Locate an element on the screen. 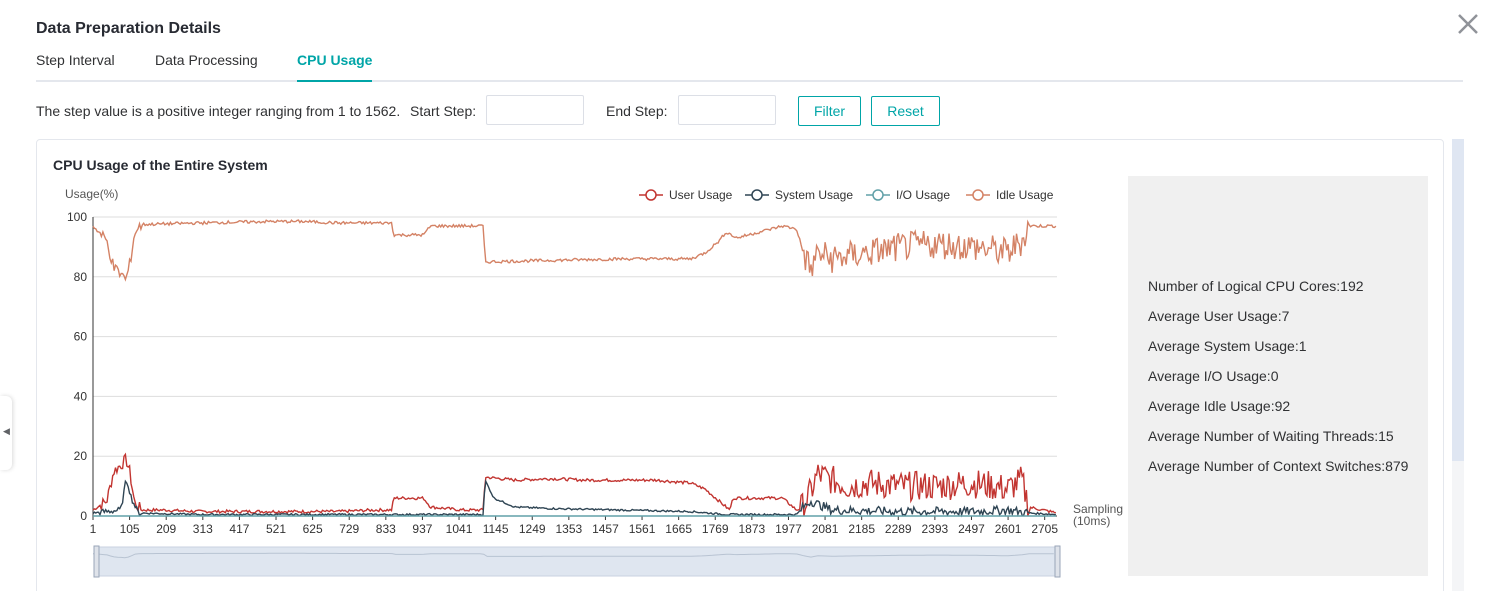  x-tick-label: 1145 is located at coordinates (496, 529).